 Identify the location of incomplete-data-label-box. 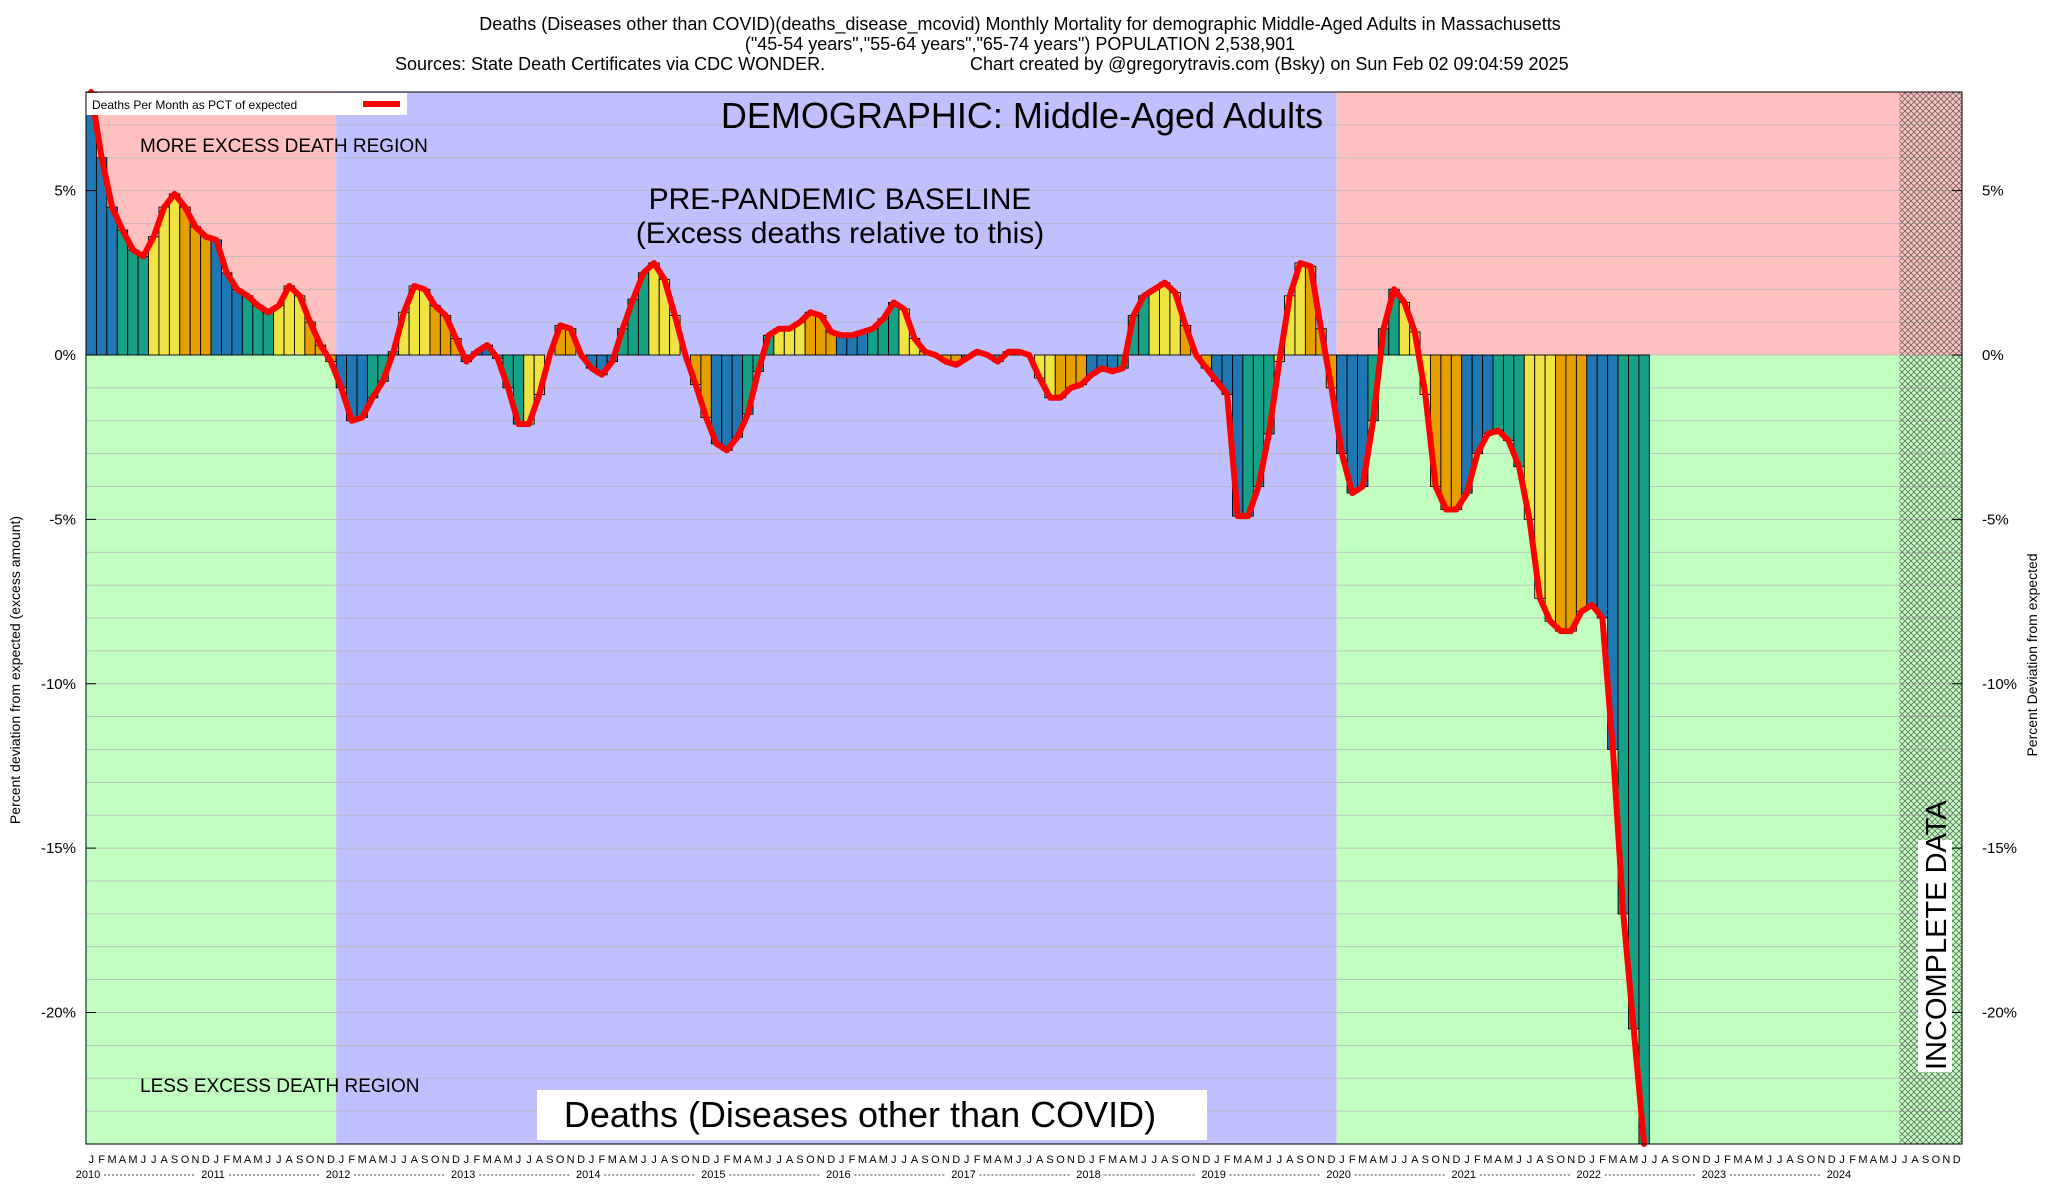
(1935, 956).